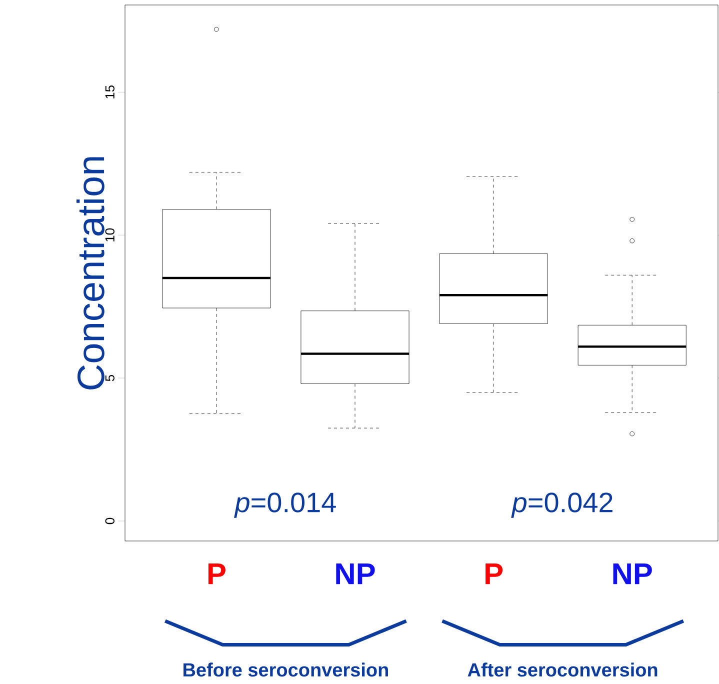 The width and height of the screenshot is (719, 684). What do you see at coordinates (561, 505) in the screenshot?
I see `annotation: p=0.042` at bounding box center [561, 505].